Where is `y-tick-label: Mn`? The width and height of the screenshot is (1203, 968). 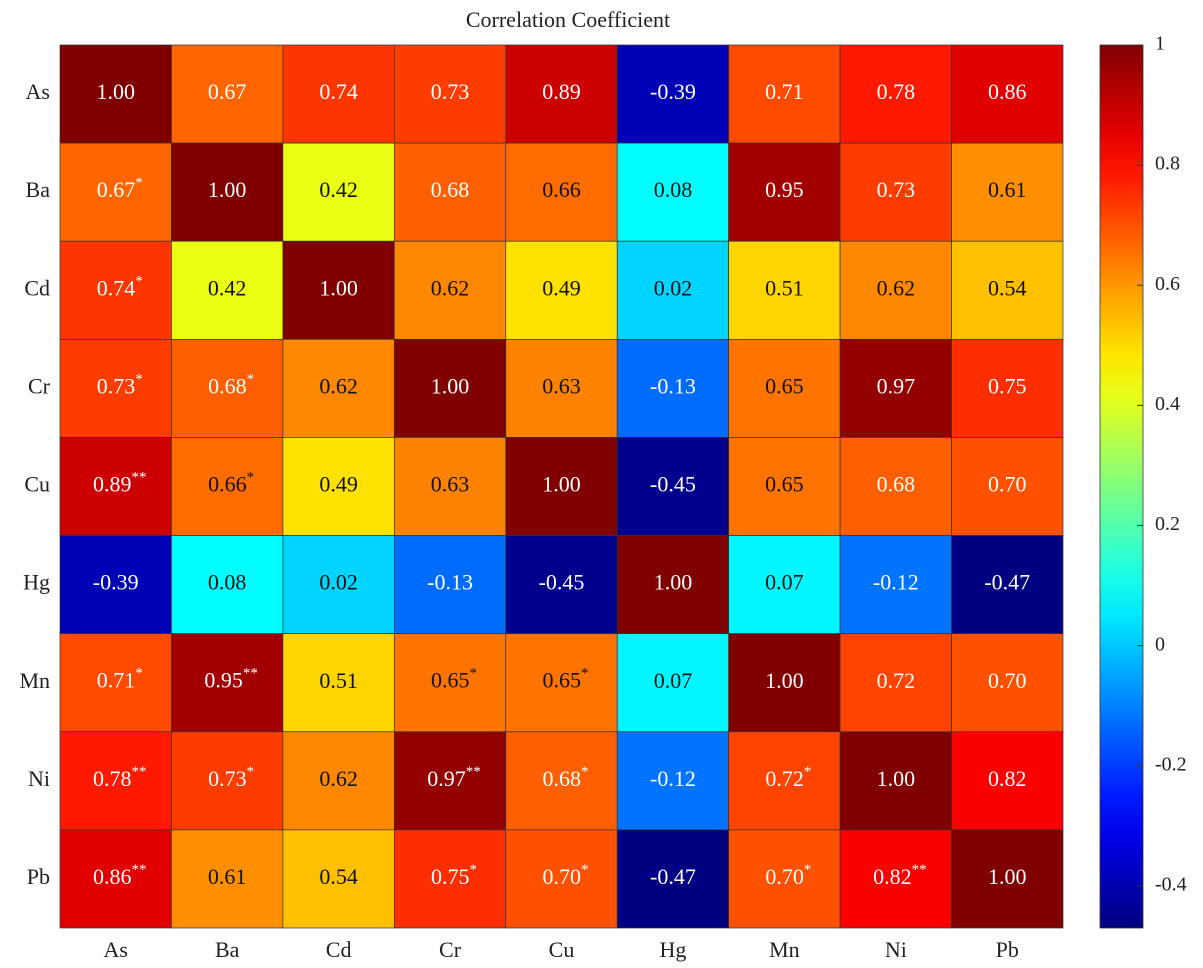 y-tick-label: Mn is located at coordinates (34, 680).